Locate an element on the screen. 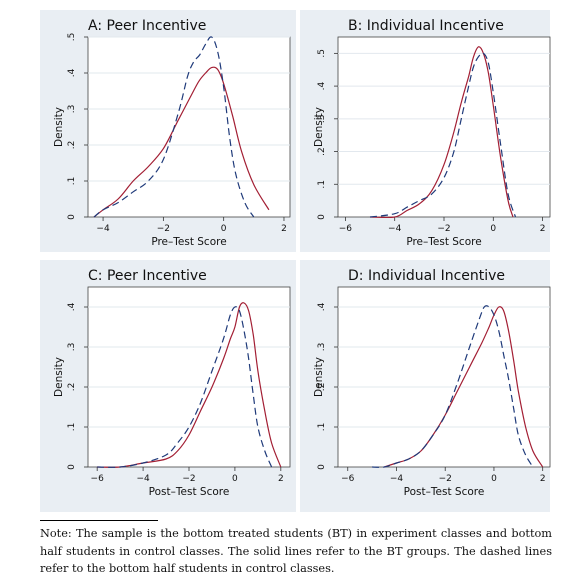  panel-title: D: Individual Incentive is located at coordinates (426, 276).